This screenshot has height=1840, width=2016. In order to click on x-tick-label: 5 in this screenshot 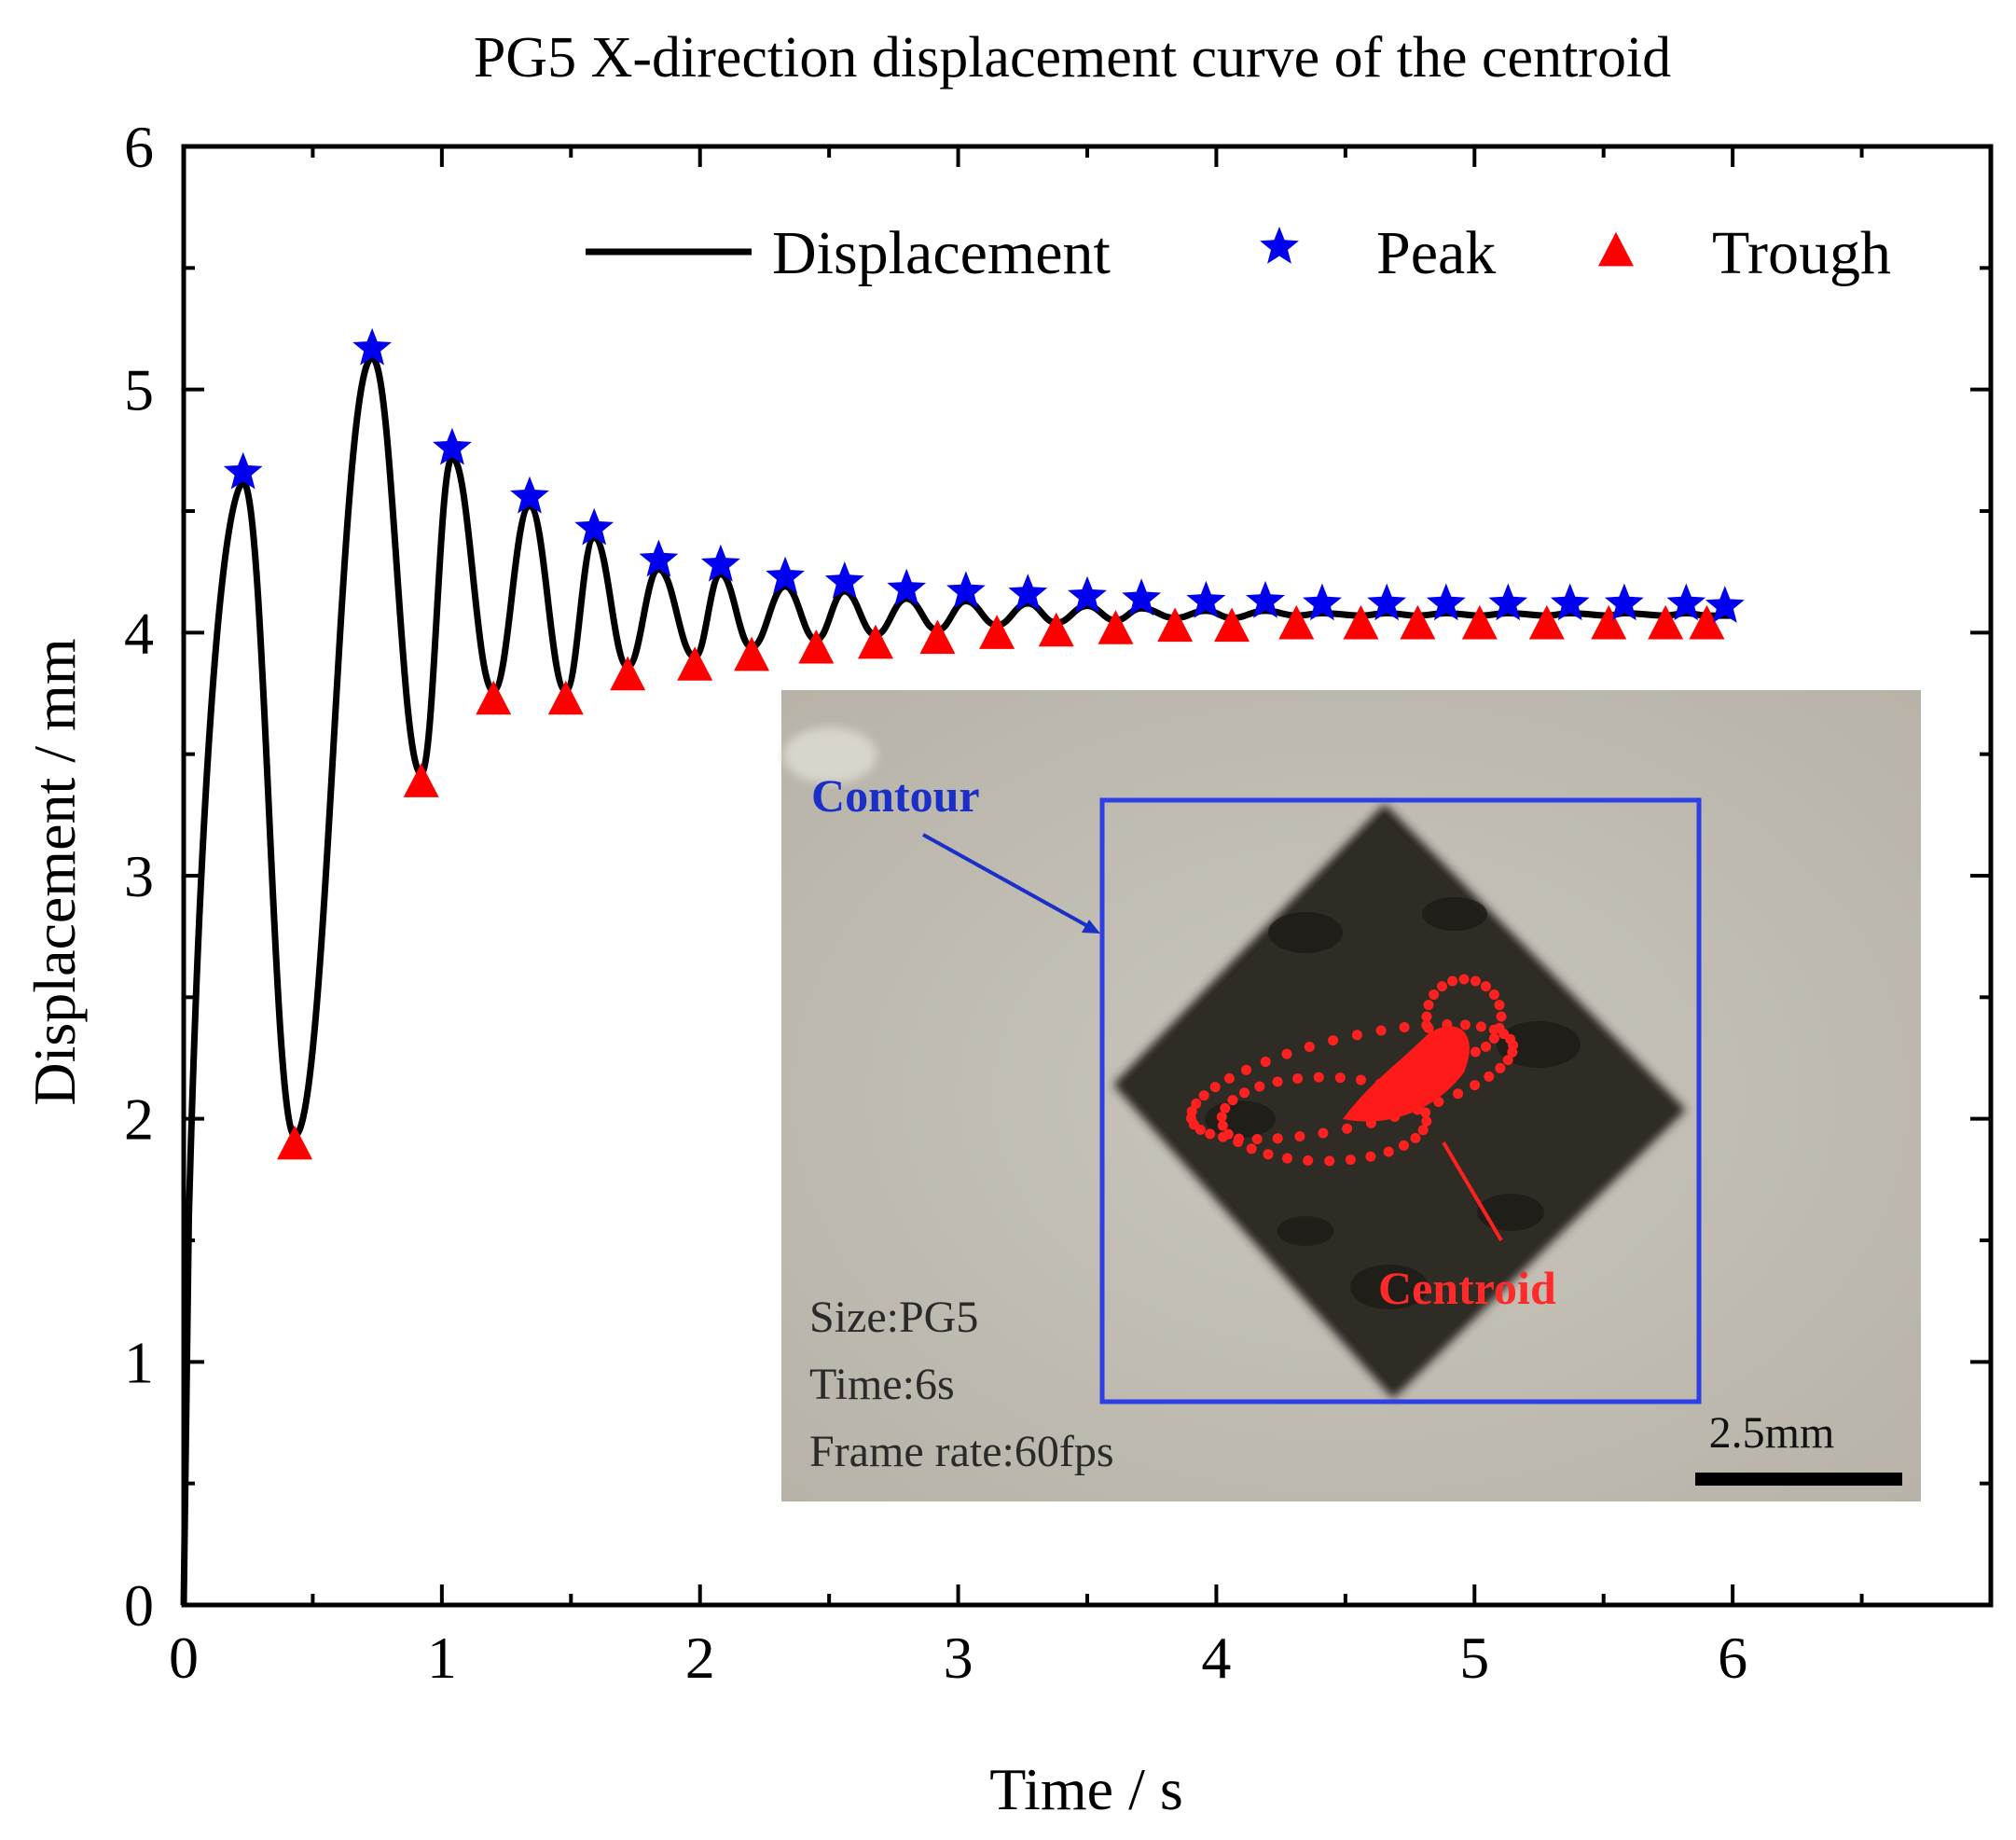, I will do `click(1474, 1658)`.